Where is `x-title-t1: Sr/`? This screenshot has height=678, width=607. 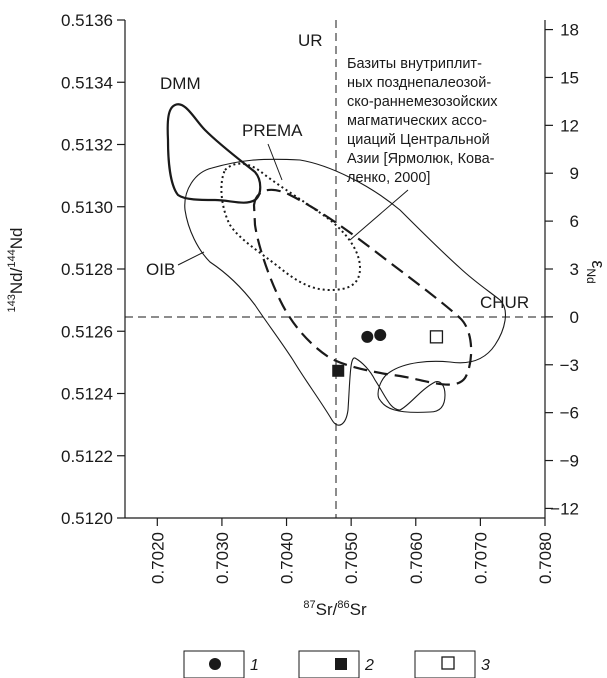 x-title-t1: Sr/ is located at coordinates (327, 609).